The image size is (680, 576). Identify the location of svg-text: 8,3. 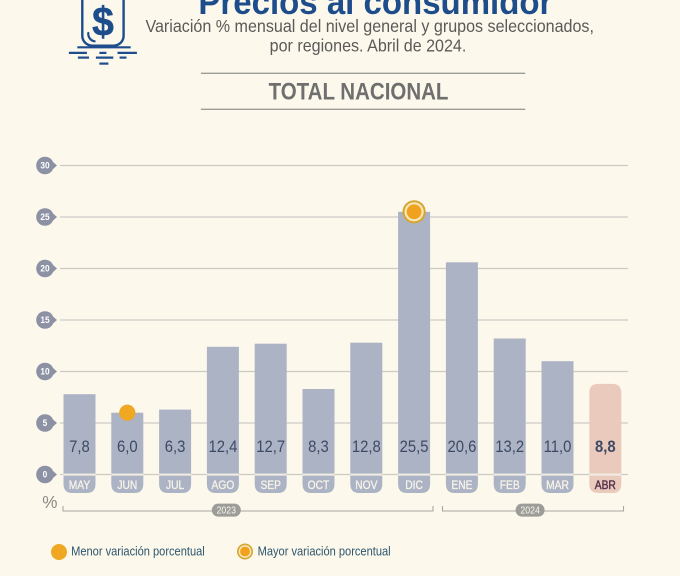
(318, 447).